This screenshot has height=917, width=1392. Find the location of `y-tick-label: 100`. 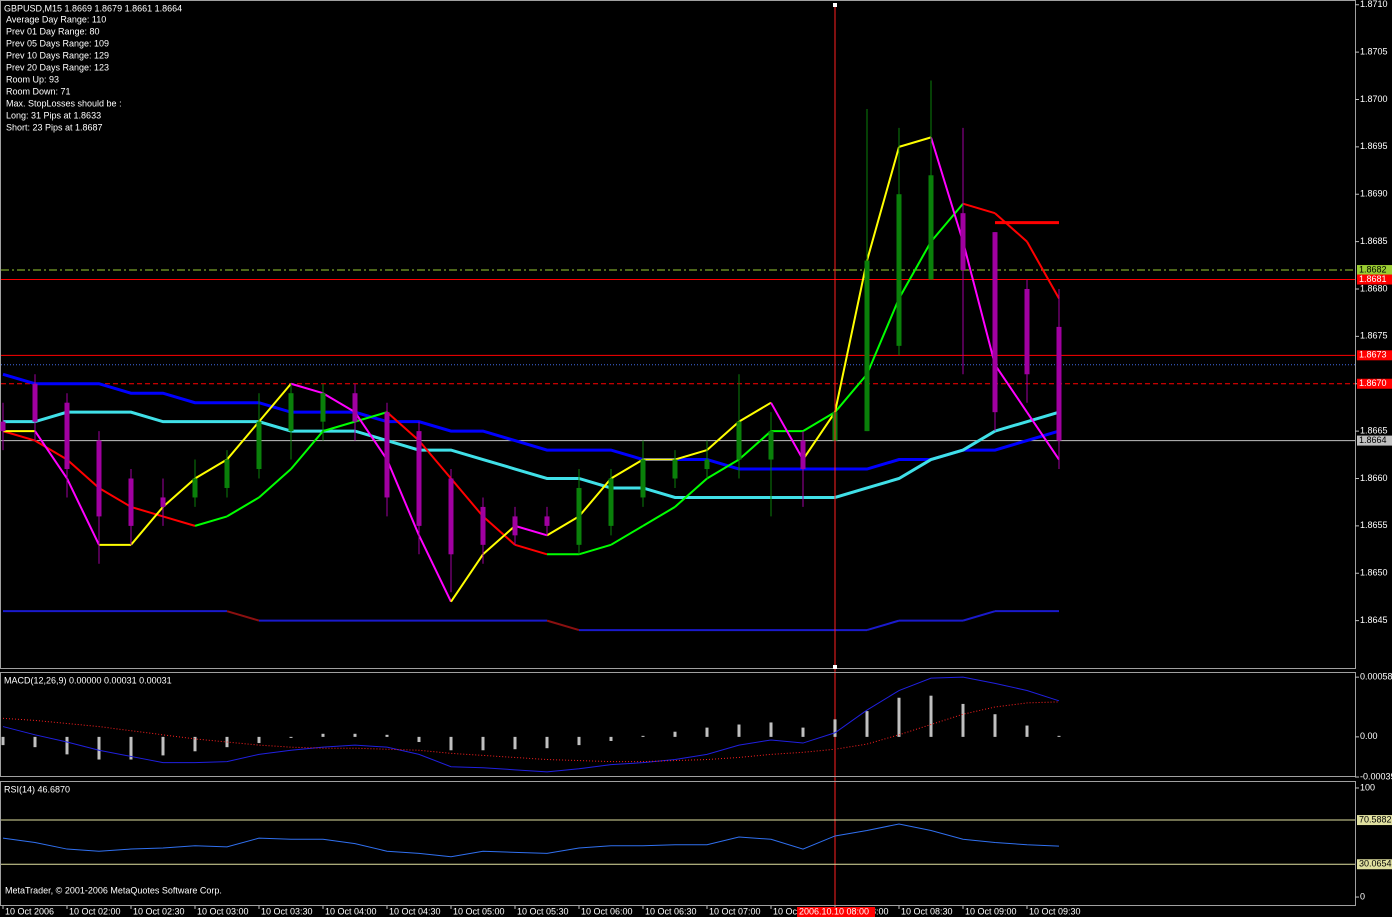

y-tick-label: 100 is located at coordinates (1367, 787).